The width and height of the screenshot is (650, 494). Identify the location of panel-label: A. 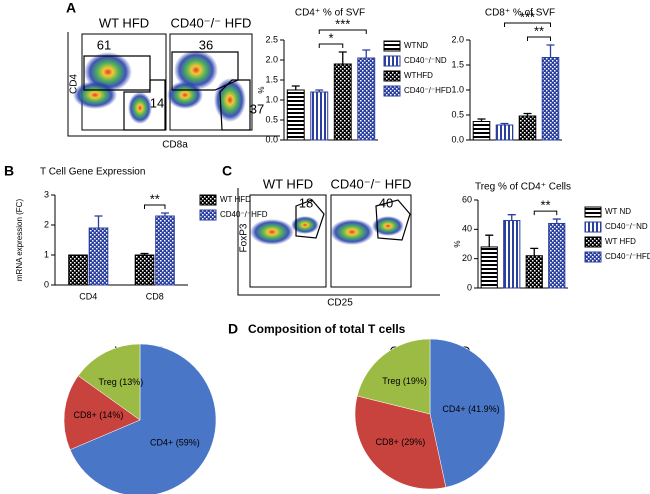
(71, 8).